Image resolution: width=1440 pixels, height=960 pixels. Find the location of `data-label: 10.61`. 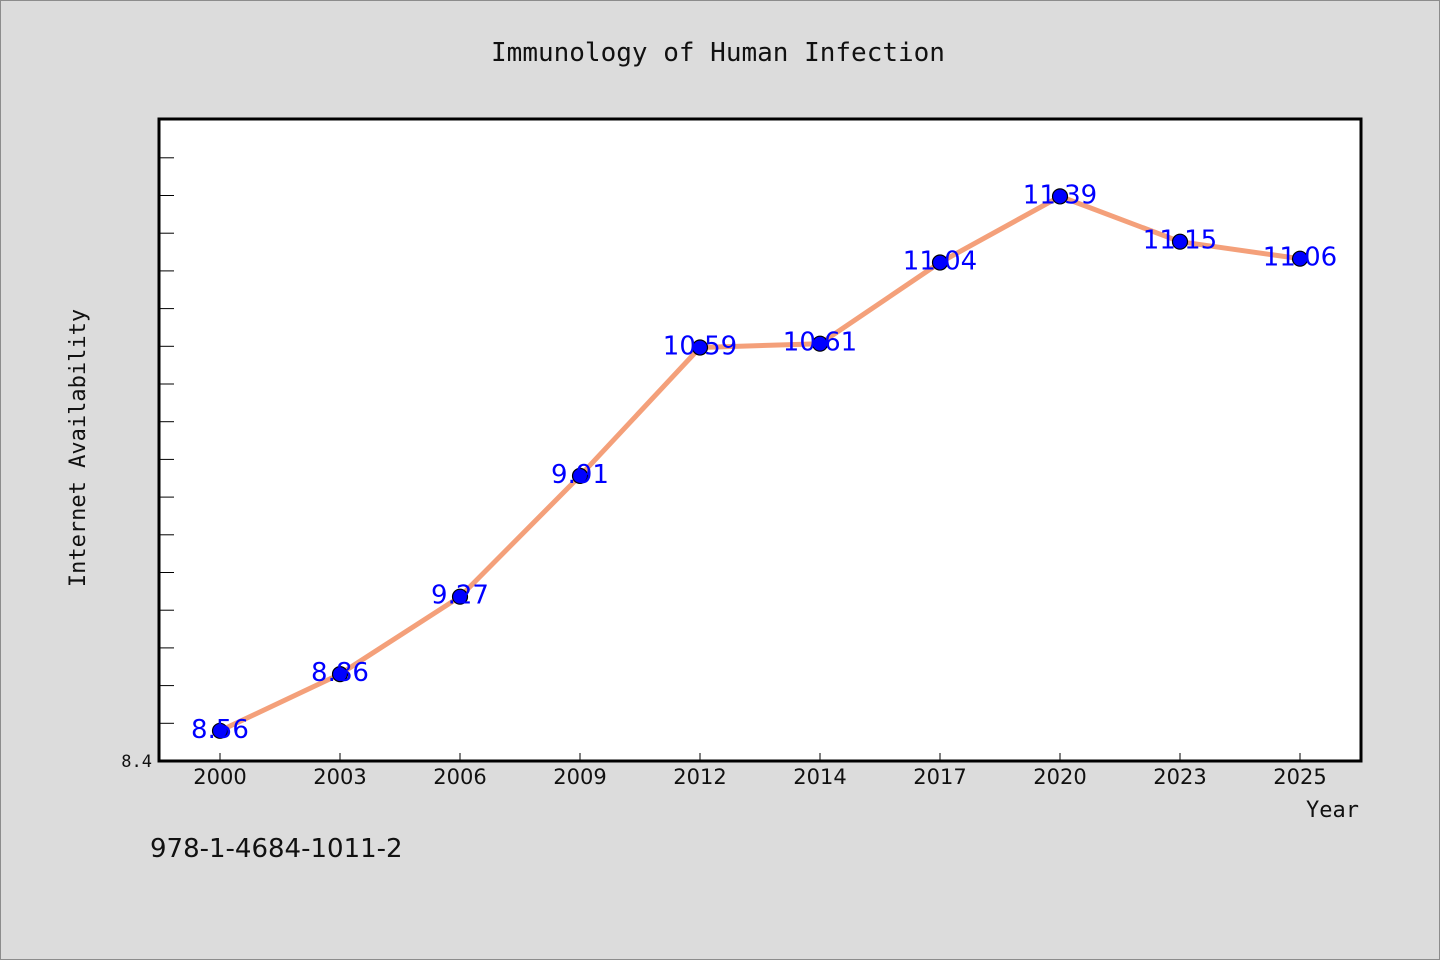

data-label: 10.61 is located at coordinates (820, 343).